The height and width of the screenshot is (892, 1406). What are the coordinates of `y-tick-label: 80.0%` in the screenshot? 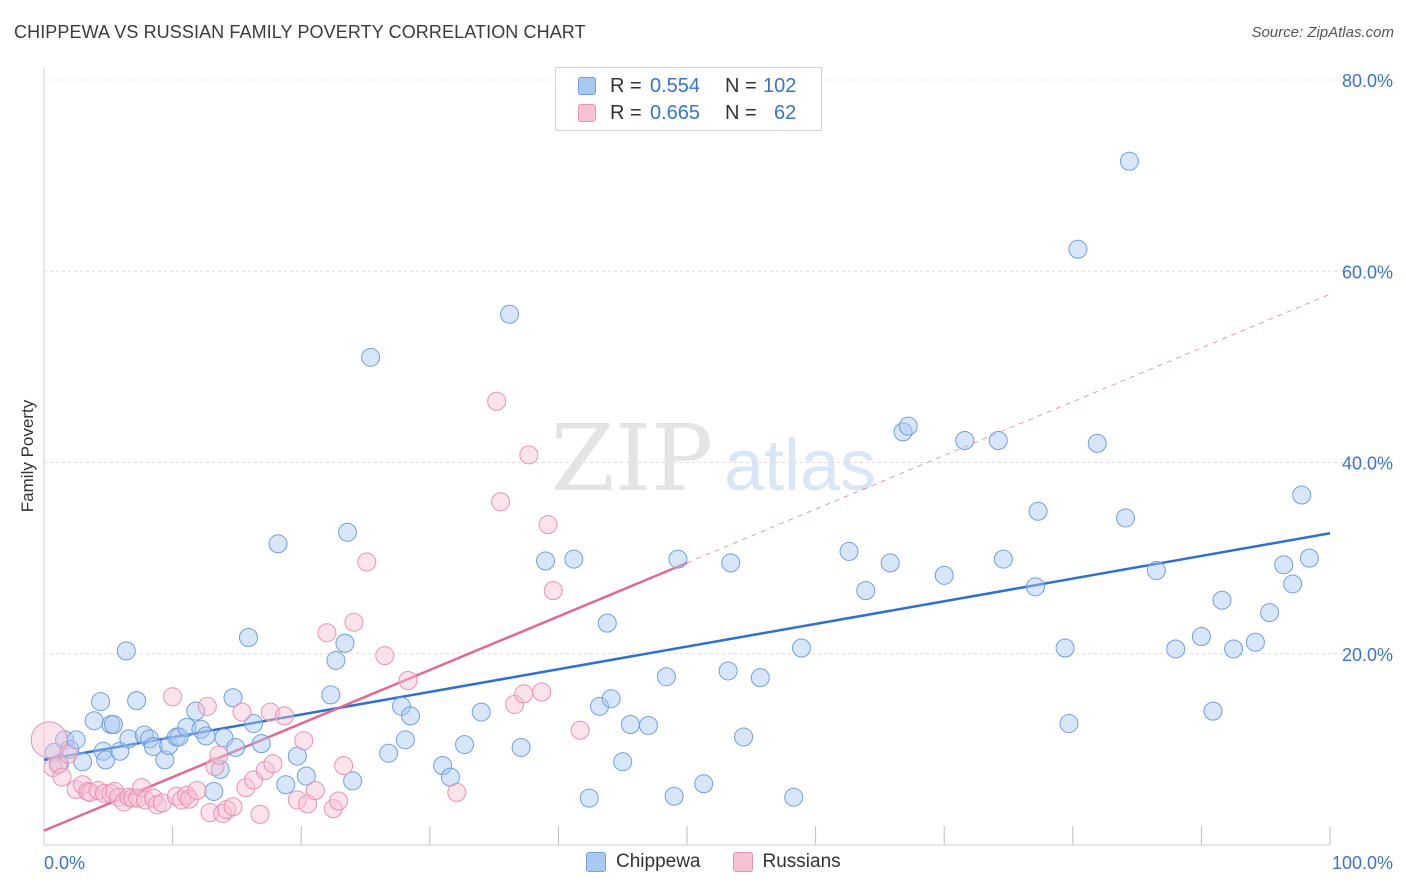 It's located at (1367, 81).